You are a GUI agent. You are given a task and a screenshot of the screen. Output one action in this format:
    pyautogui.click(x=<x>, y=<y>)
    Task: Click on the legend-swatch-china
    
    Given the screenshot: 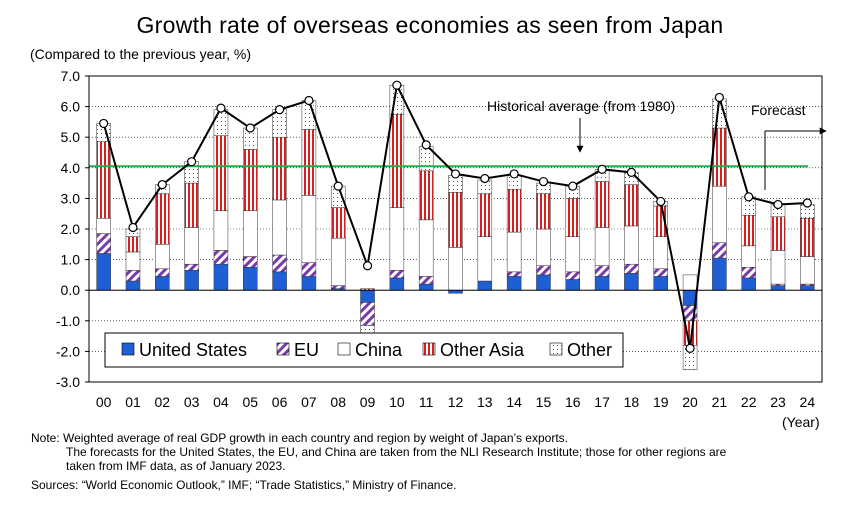 What is the action you would take?
    pyautogui.click(x=344, y=349)
    